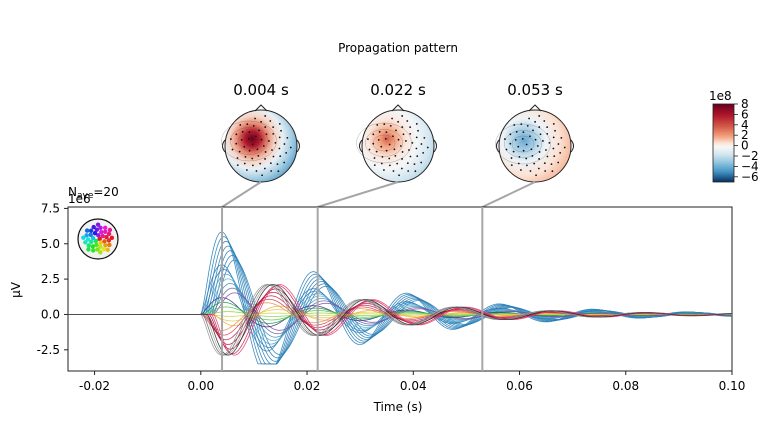 This screenshot has width=766, height=424. Describe the element at coordinates (498, 146) in the screenshot. I see `topomap-ear-left` at that location.